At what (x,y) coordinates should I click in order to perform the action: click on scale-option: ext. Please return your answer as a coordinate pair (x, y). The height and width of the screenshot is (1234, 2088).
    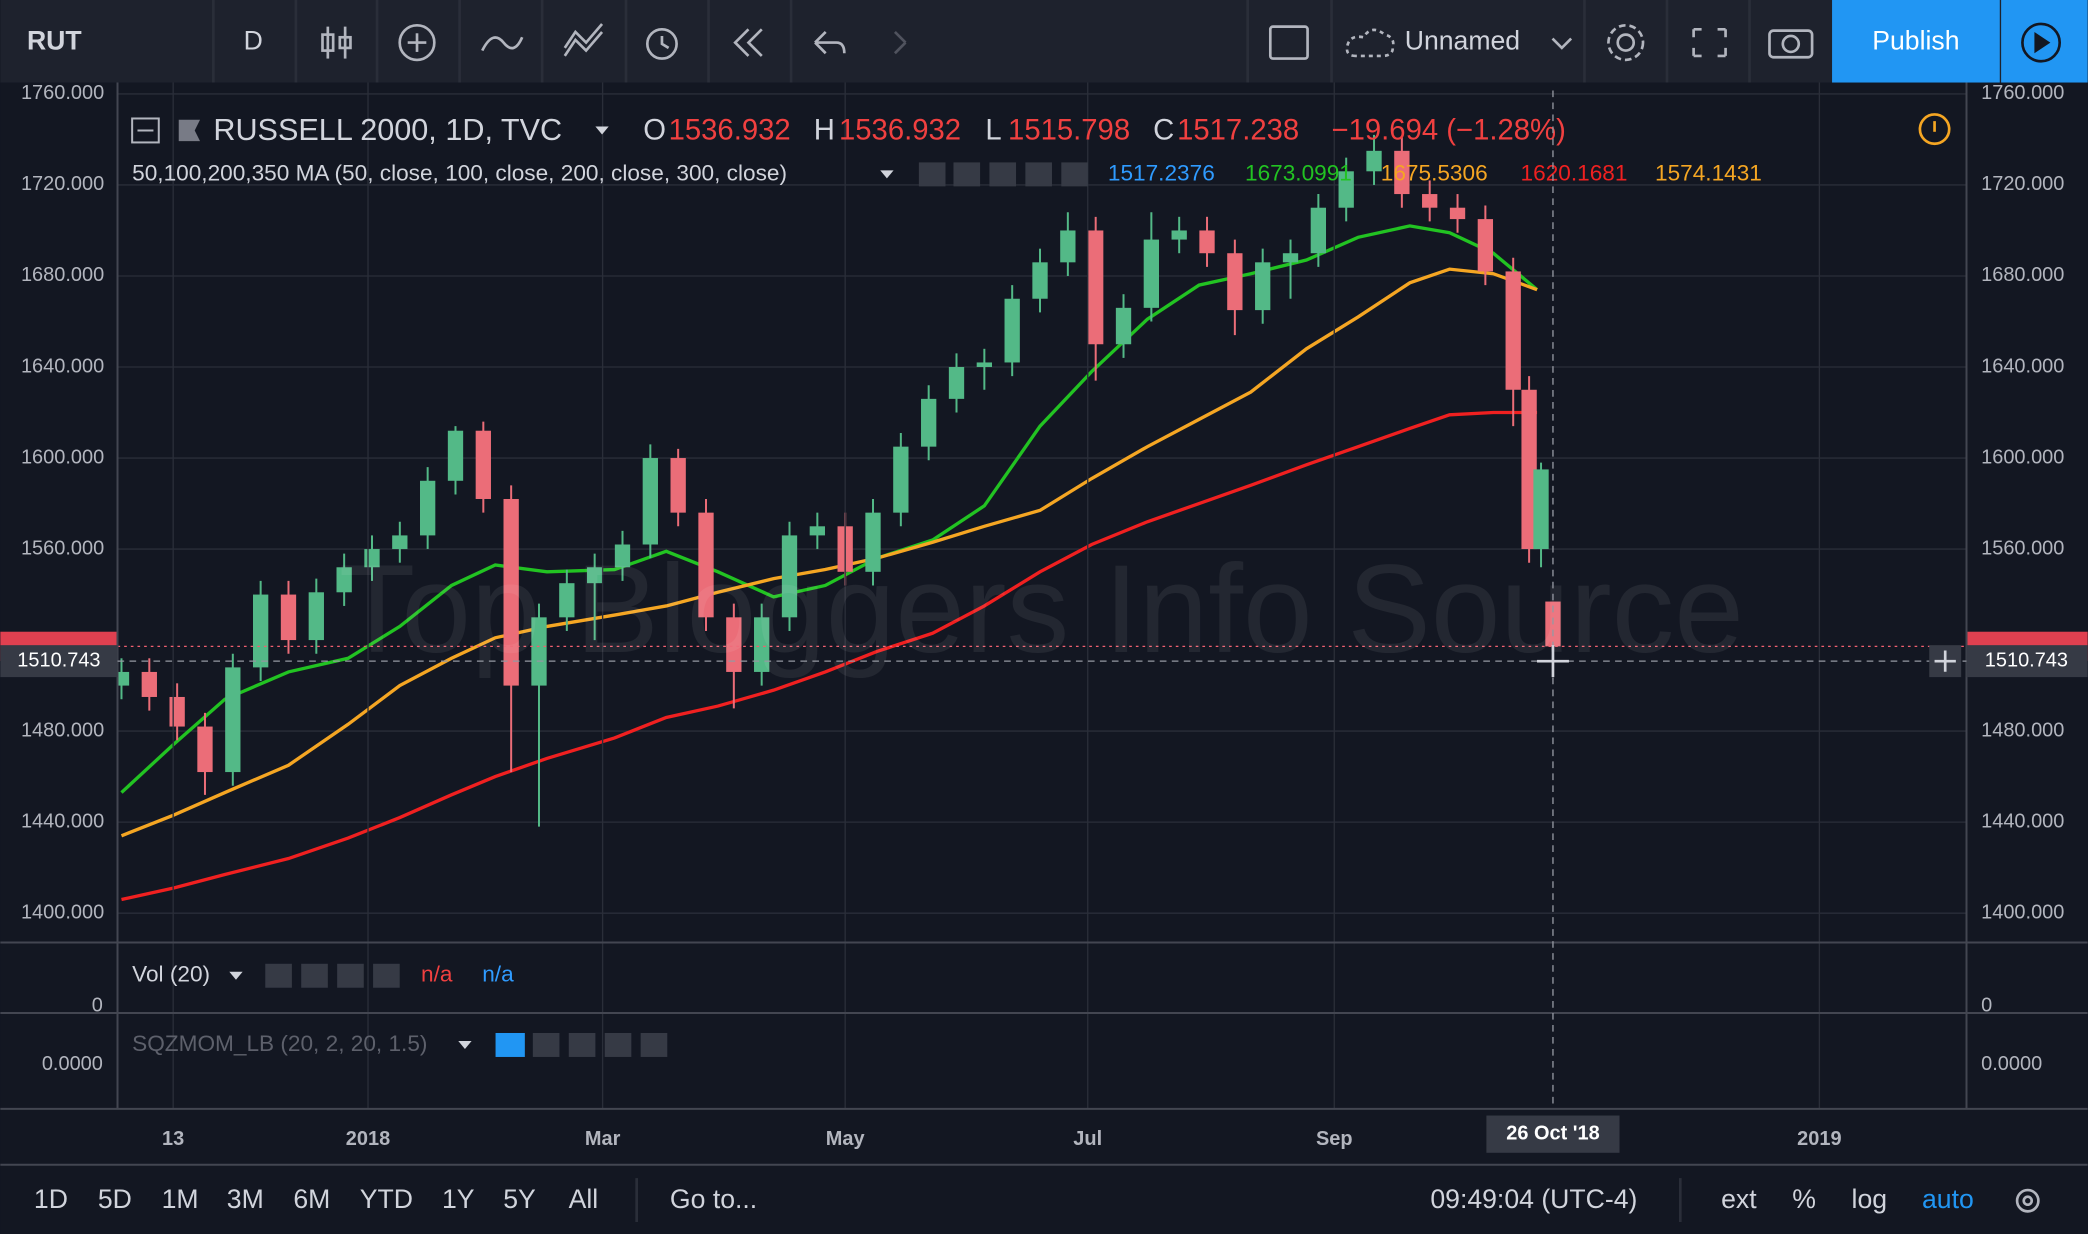
    Looking at the image, I should click on (1739, 1199).